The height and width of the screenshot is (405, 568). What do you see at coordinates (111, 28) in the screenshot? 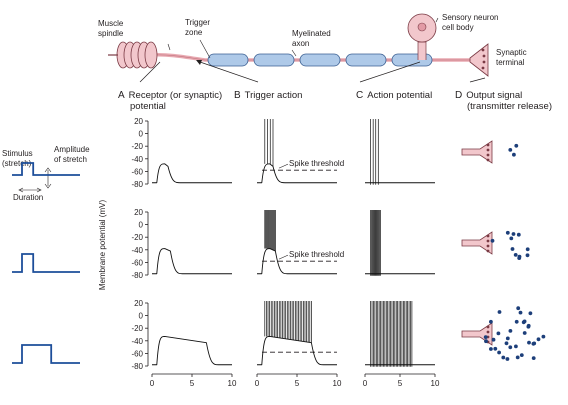
I see `muscle-spindle-label: Muscle spindle` at bounding box center [111, 28].